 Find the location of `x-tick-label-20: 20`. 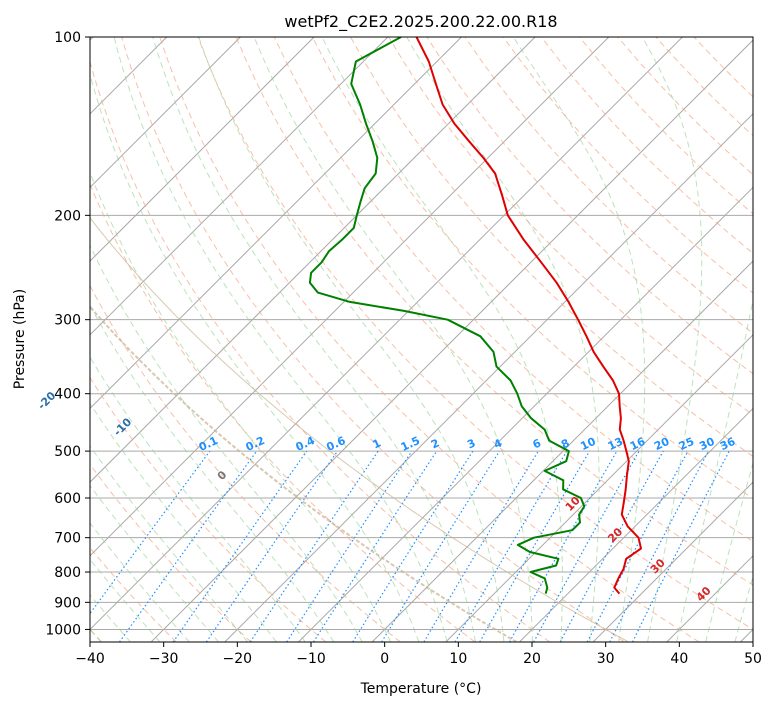

x-tick-label-20: 20 is located at coordinates (532, 659).